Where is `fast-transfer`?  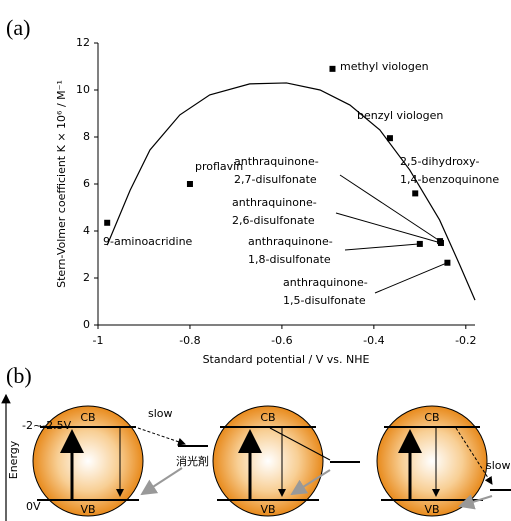
fast-transfer is located at coordinates (300, 444).